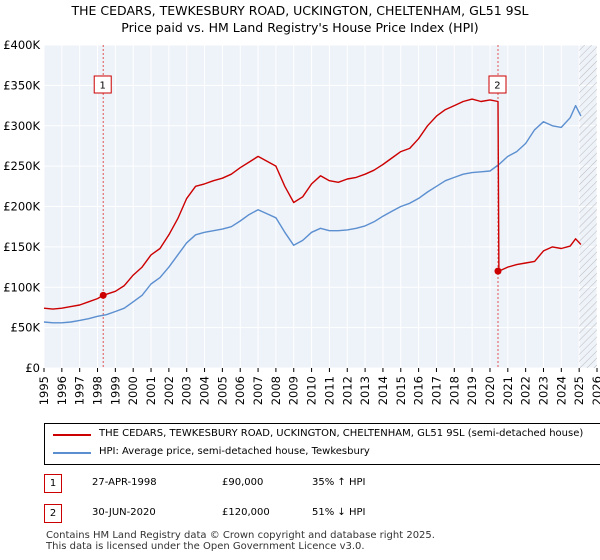 This screenshot has height=560, width=600. What do you see at coordinates (401, 390) in the screenshot?
I see `x-tick-label: 2015` at bounding box center [401, 390].